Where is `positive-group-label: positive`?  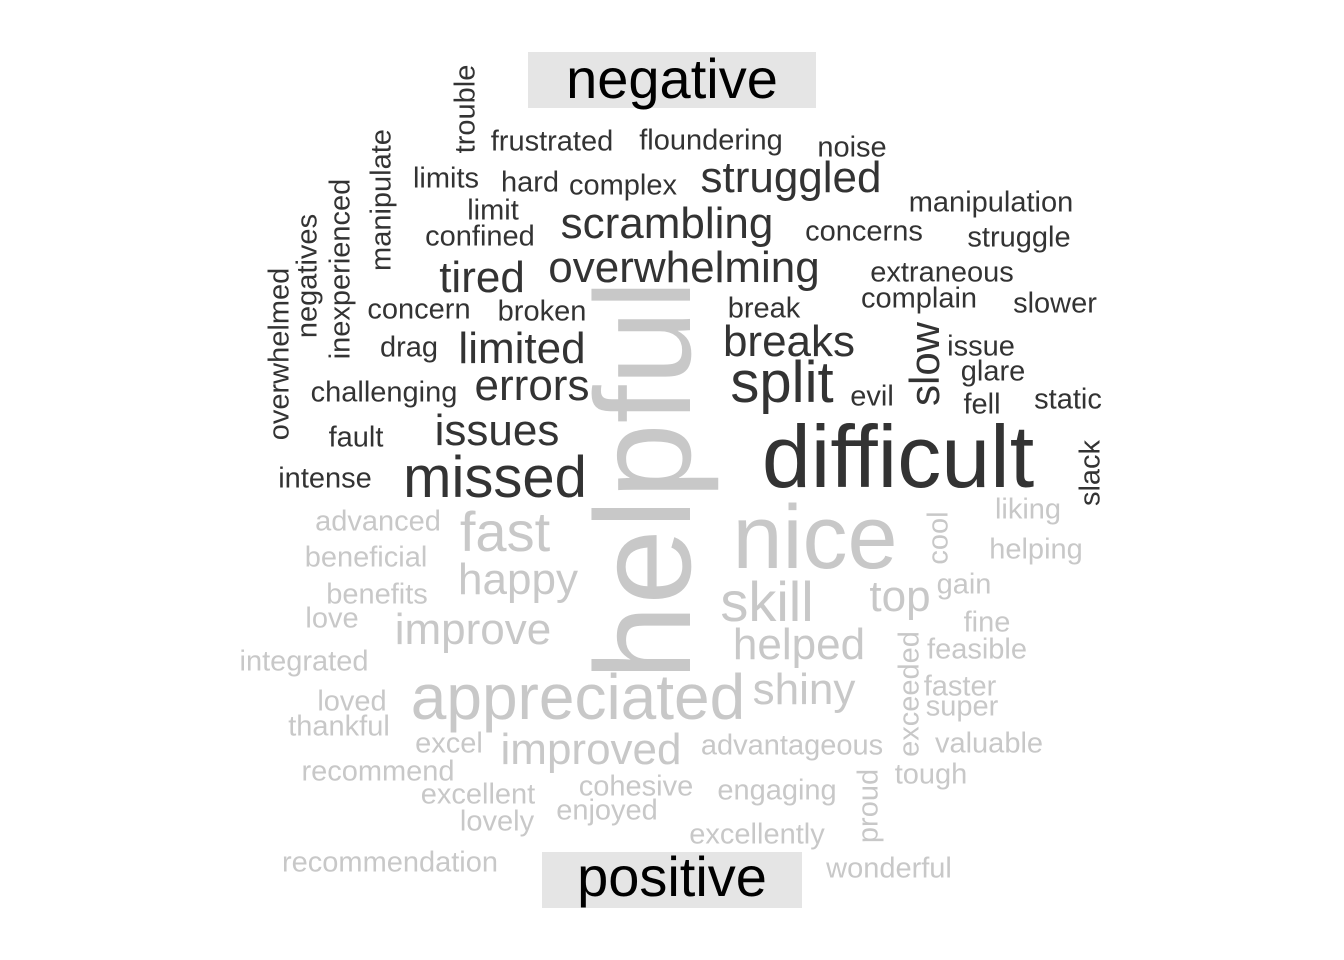 positive-group-label: positive is located at coordinates (672, 876).